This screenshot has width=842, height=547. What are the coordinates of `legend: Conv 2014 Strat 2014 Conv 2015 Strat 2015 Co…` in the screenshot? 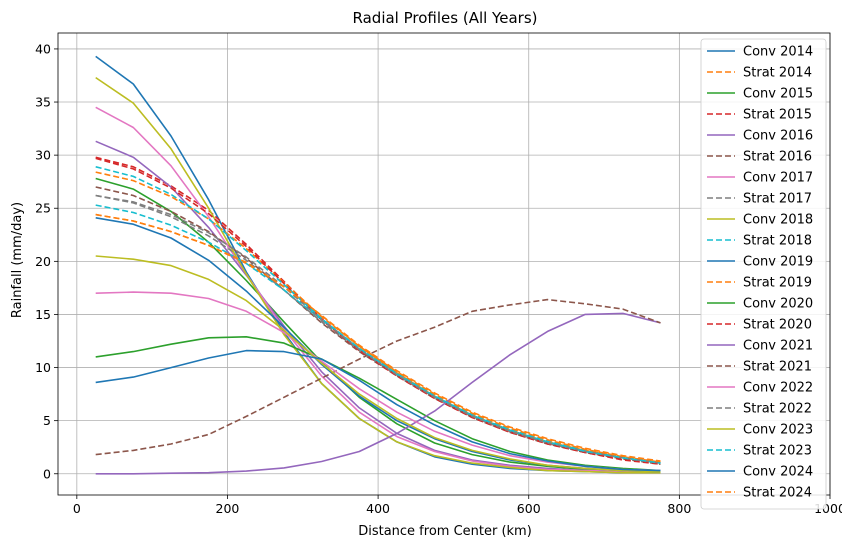 It's located at (763, 274).